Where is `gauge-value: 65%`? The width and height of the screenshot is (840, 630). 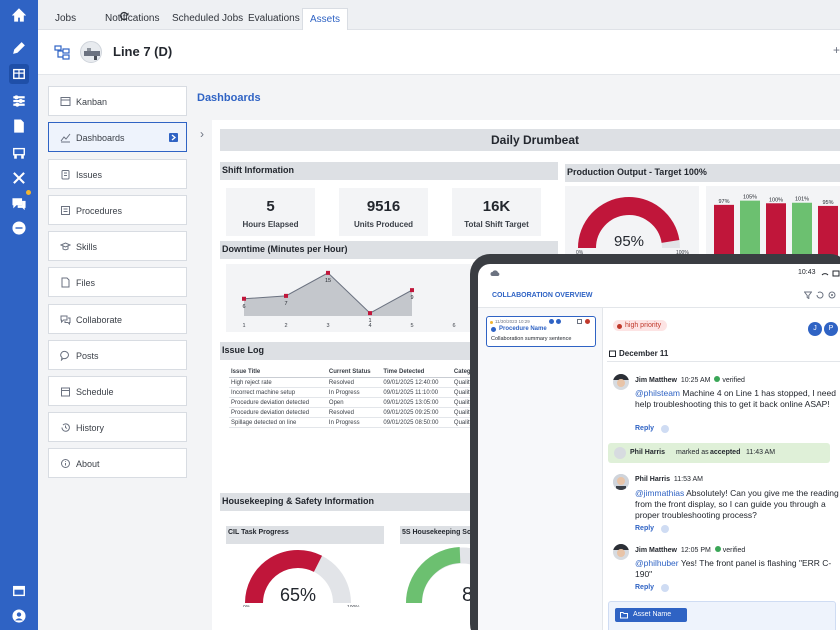 gauge-value: 65% is located at coordinates (298, 595).